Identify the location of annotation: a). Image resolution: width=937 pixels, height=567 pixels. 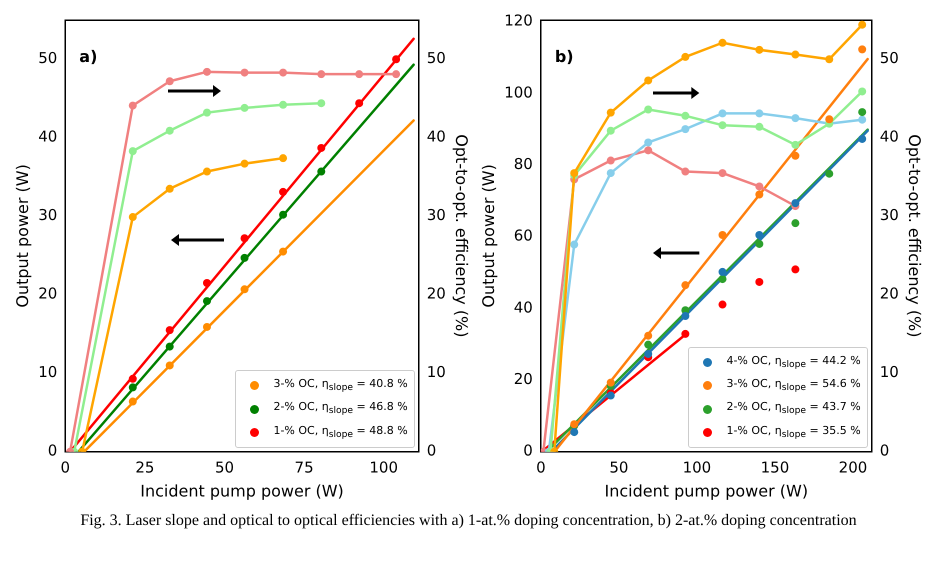
(88, 56).